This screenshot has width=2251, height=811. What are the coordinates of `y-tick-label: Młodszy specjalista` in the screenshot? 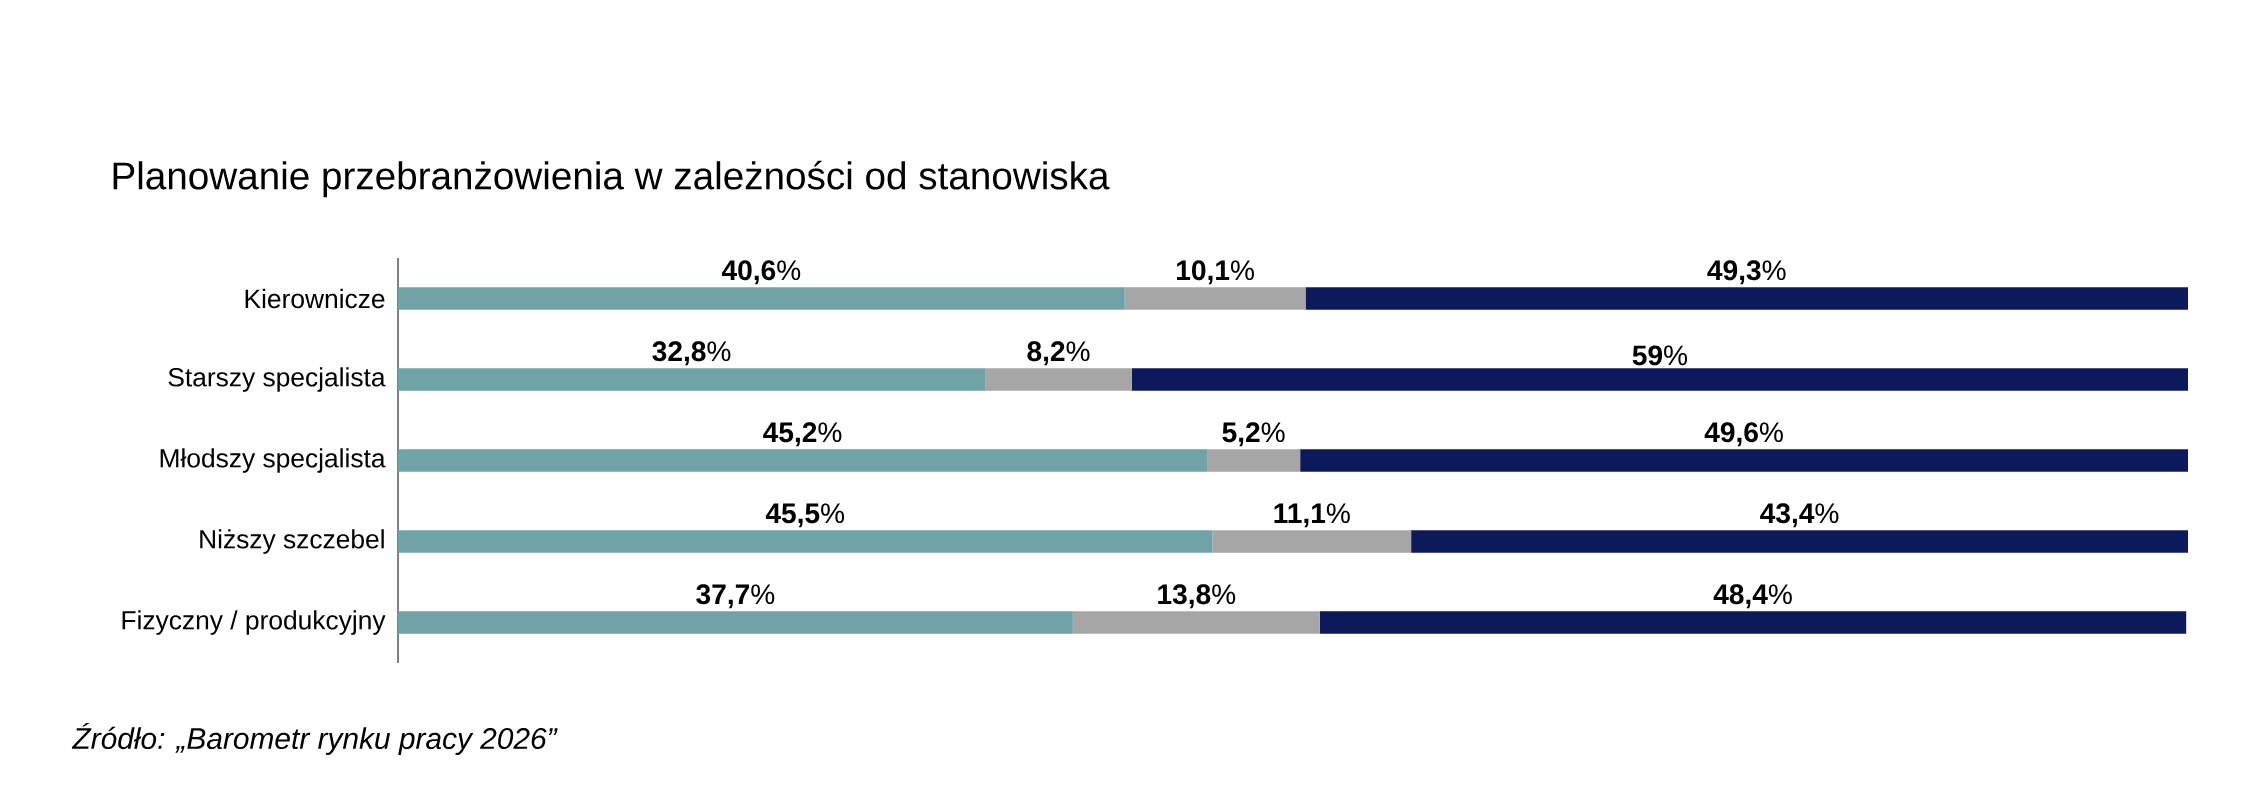 It's located at (273, 460).